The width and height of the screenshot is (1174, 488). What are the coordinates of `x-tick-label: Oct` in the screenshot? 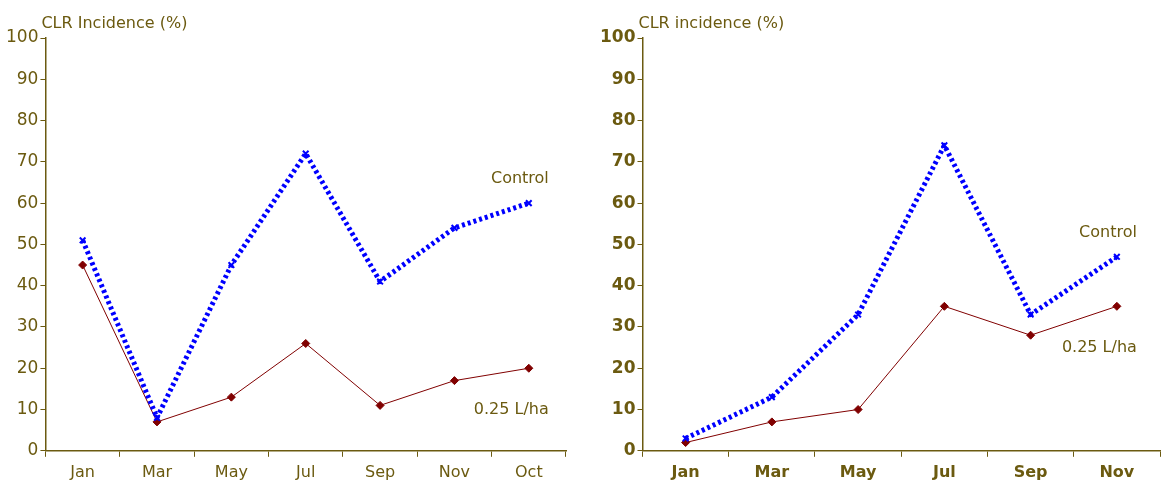 It's located at (528, 471).